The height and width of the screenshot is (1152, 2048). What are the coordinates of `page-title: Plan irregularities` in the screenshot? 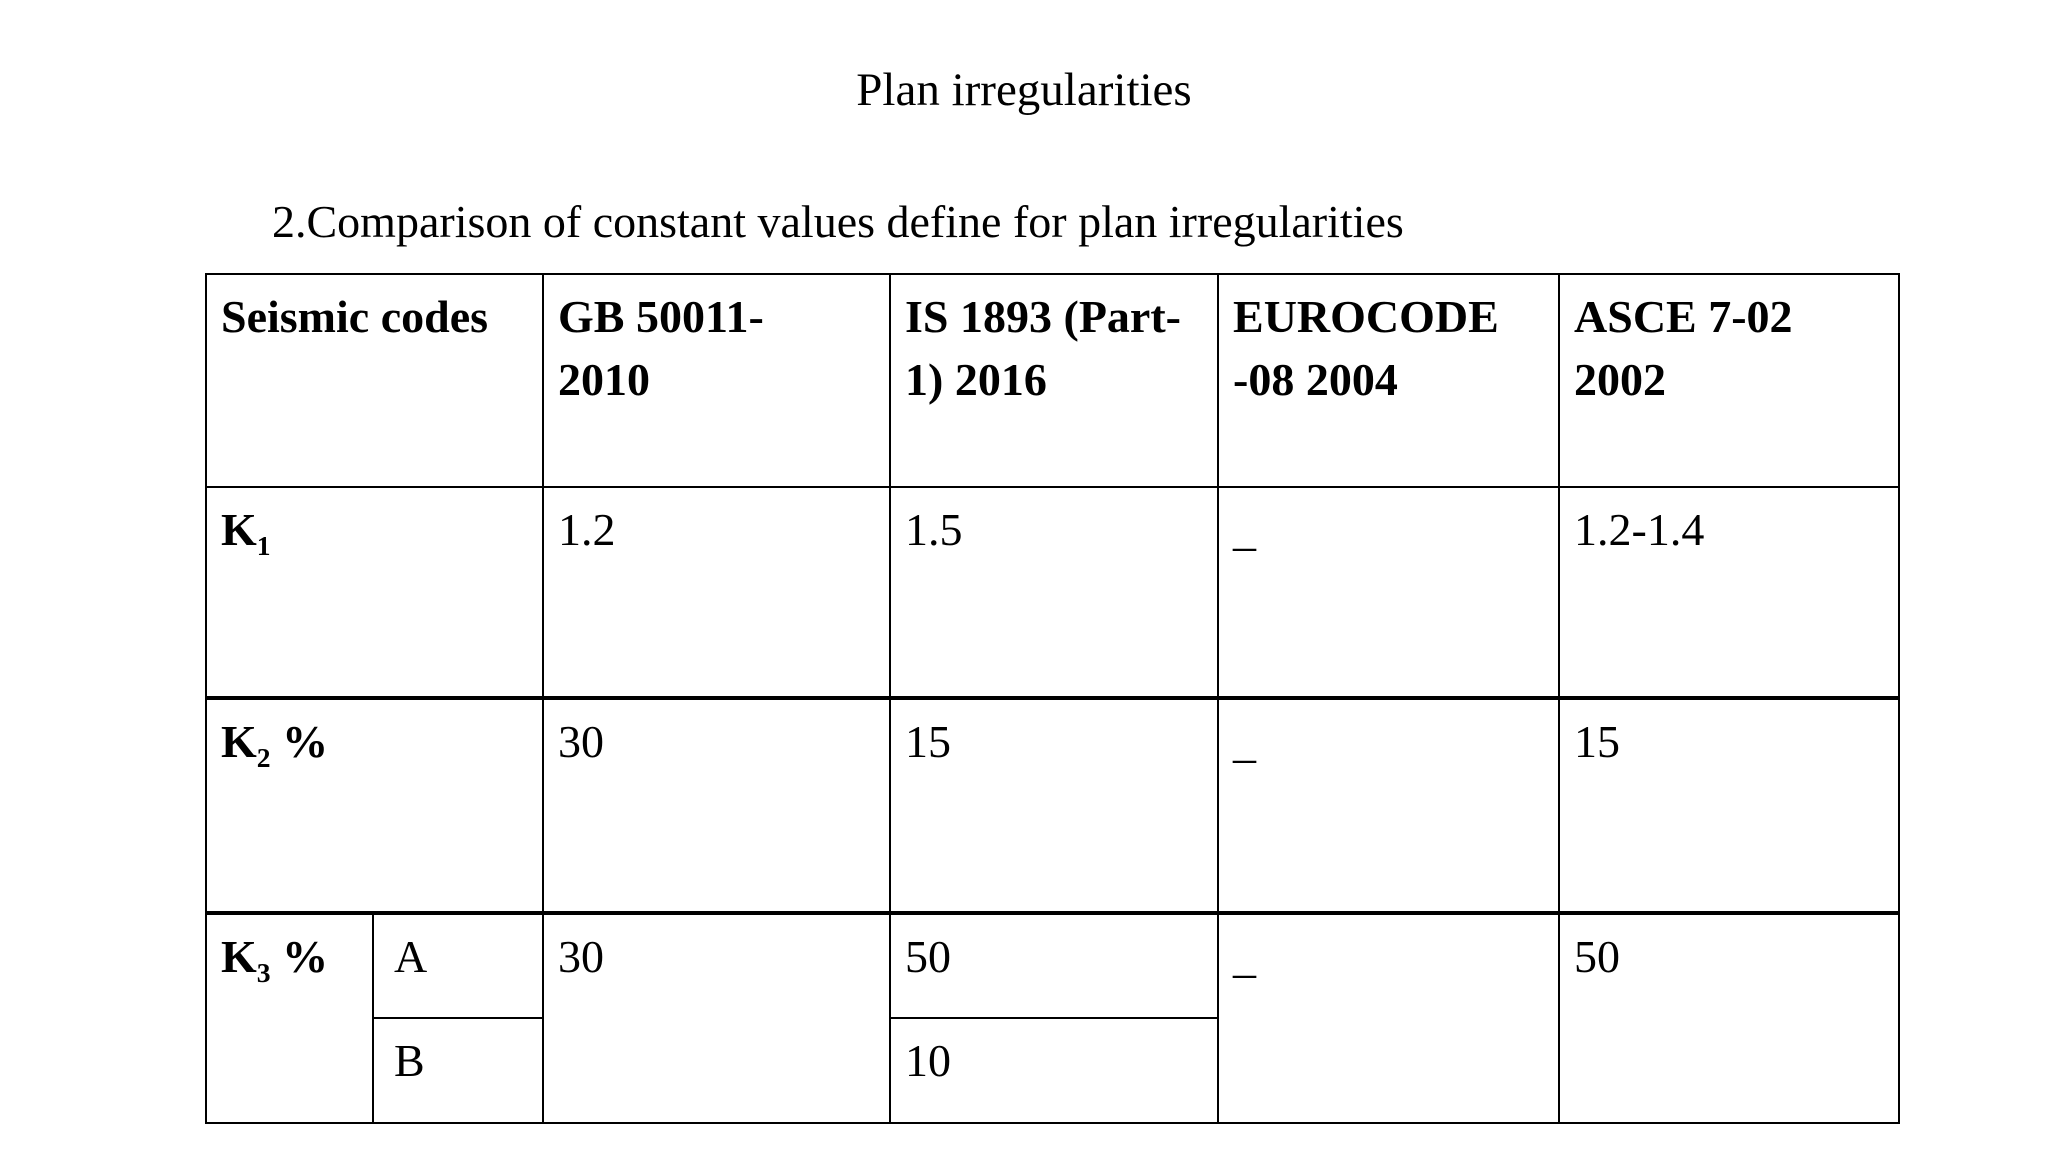 It's located at (1024, 90).